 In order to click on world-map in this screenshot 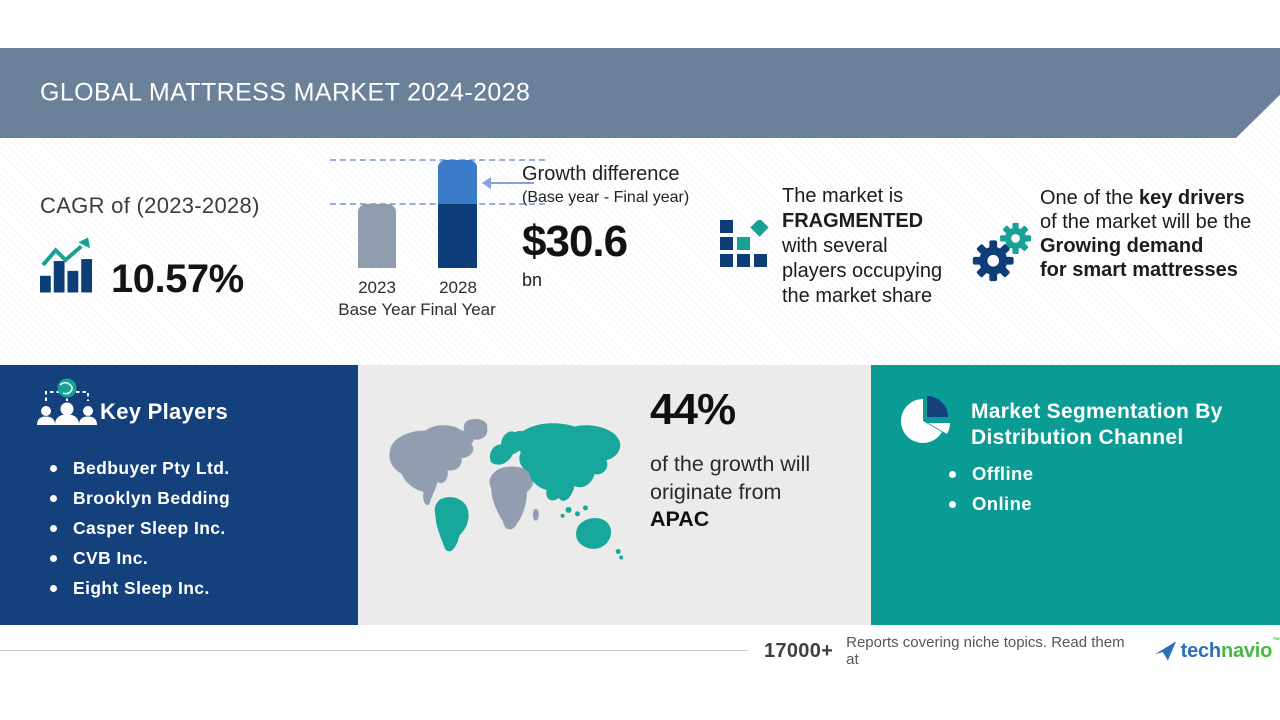, I will do `click(508, 492)`.